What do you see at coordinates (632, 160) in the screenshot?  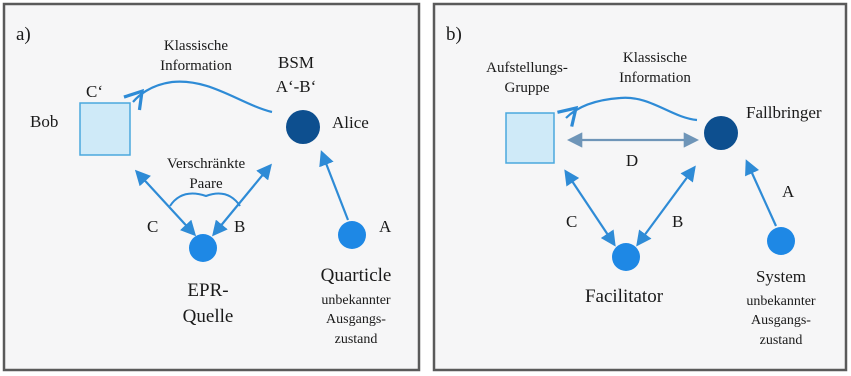 I see `edge-d-label: D` at bounding box center [632, 160].